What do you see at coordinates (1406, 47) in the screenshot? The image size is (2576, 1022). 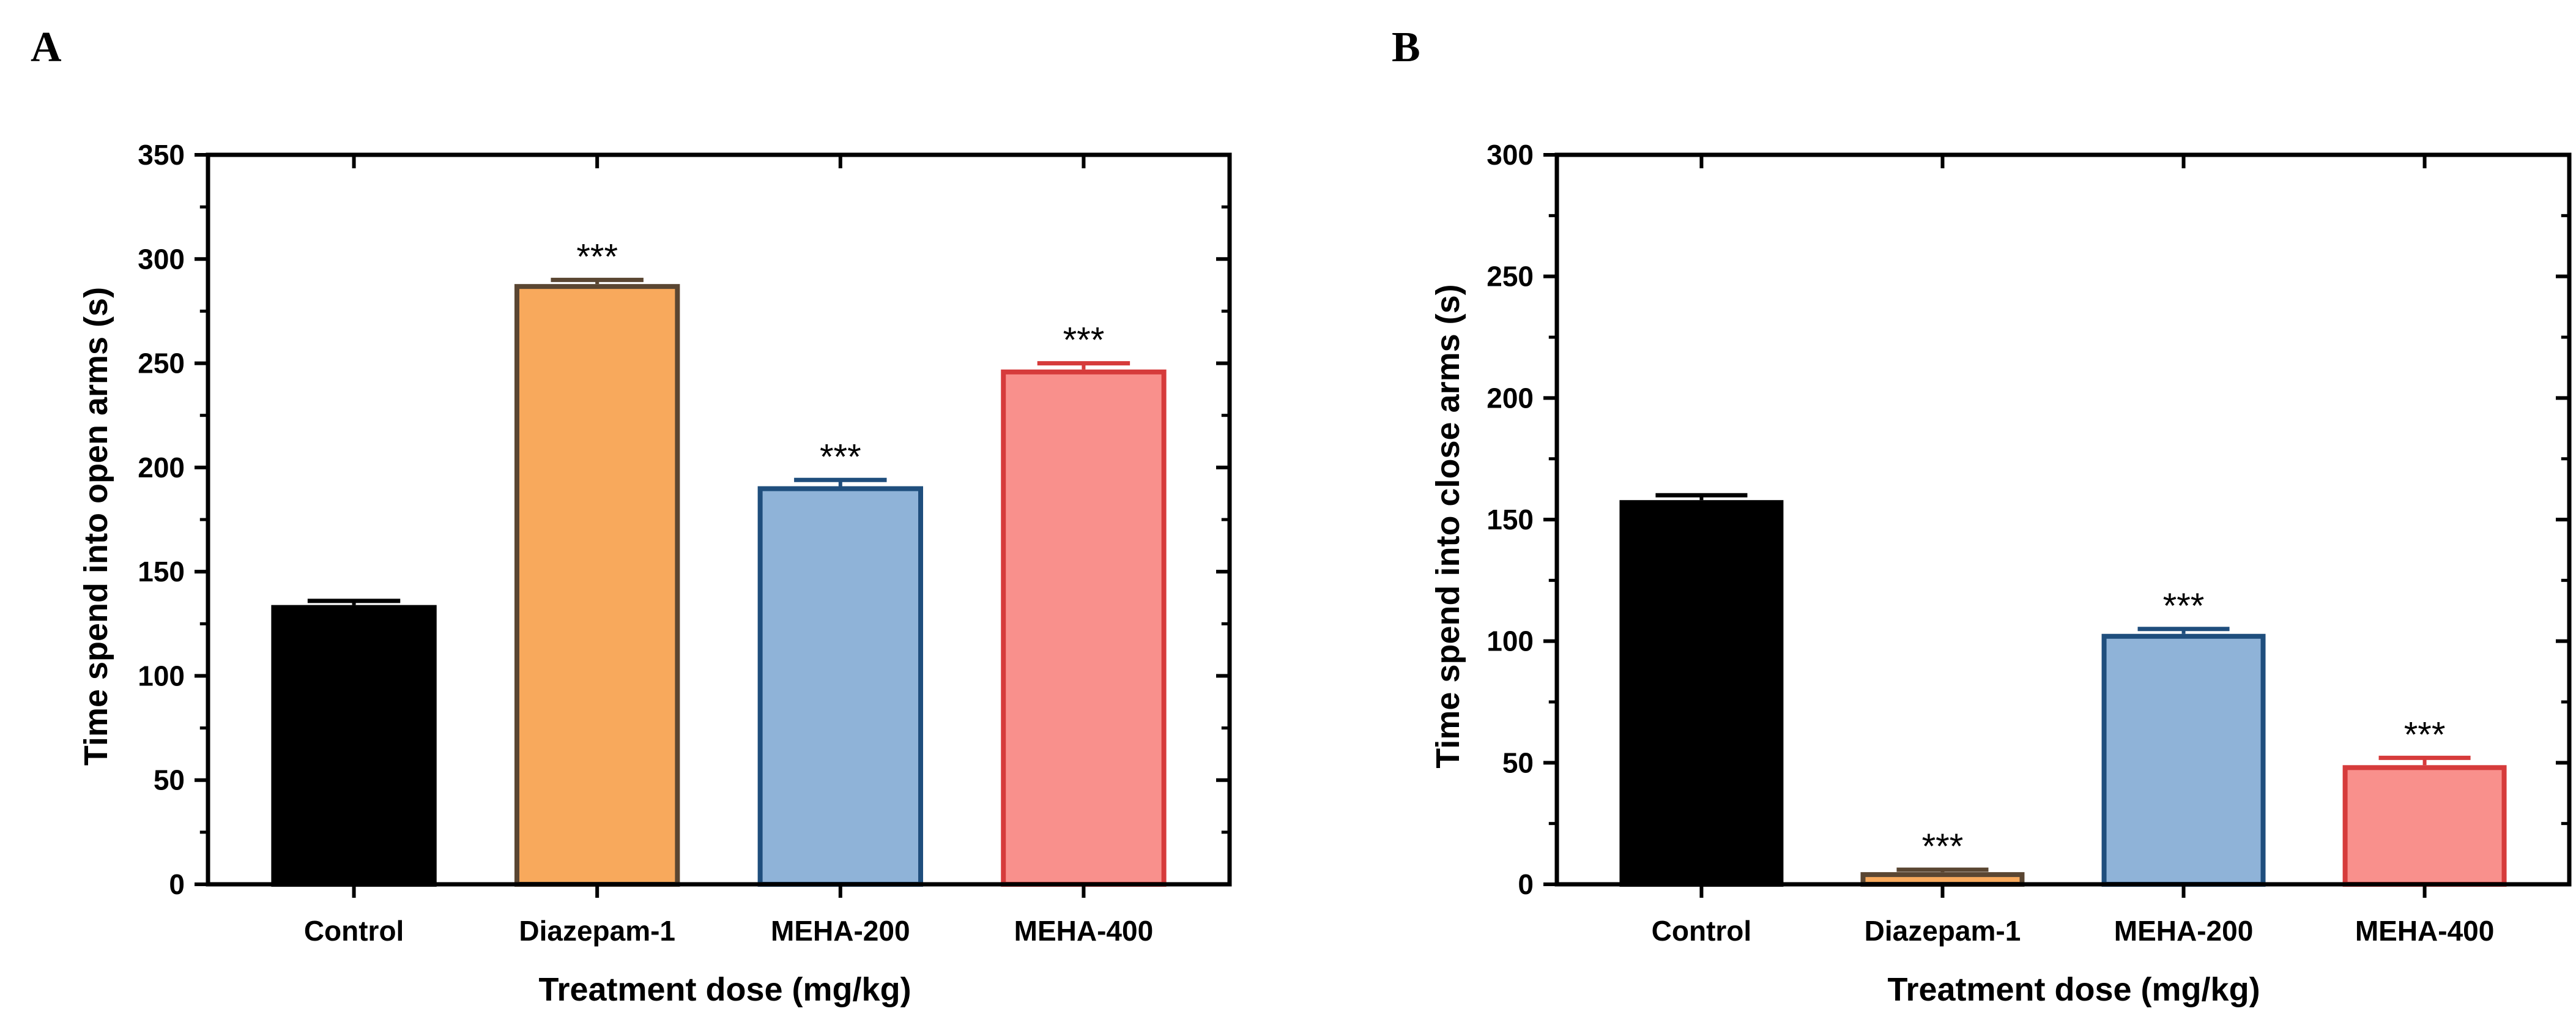 I see `panel-letter: B` at bounding box center [1406, 47].